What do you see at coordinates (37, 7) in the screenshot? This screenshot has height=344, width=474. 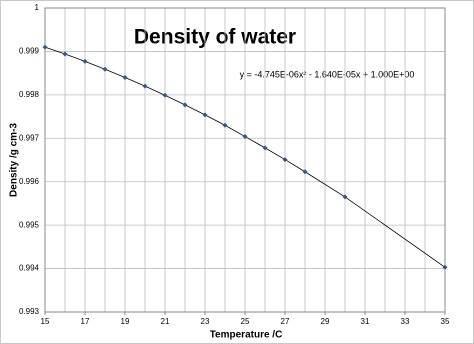 I see `y-tick-label: 1` at bounding box center [37, 7].